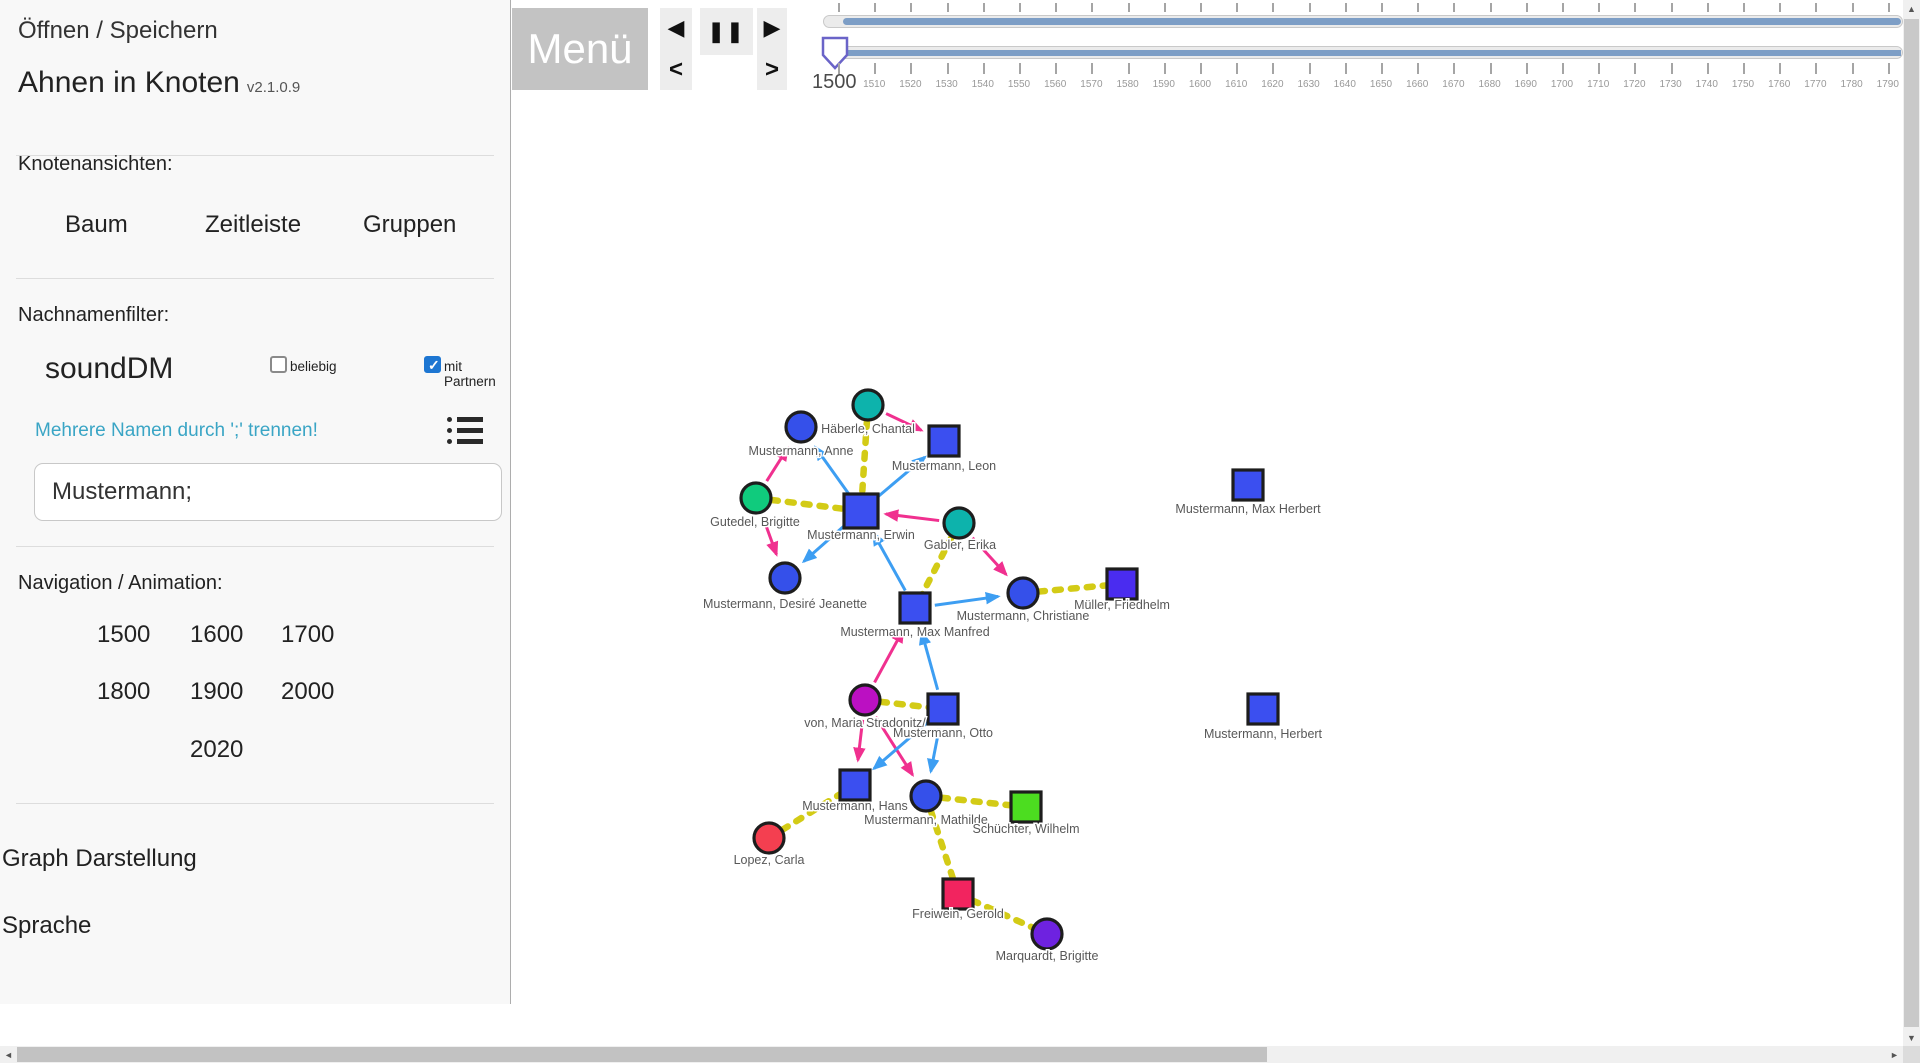 This screenshot has height=1063, width=1920. What do you see at coordinates (771, 69) in the screenshot?
I see `faster-button: >` at bounding box center [771, 69].